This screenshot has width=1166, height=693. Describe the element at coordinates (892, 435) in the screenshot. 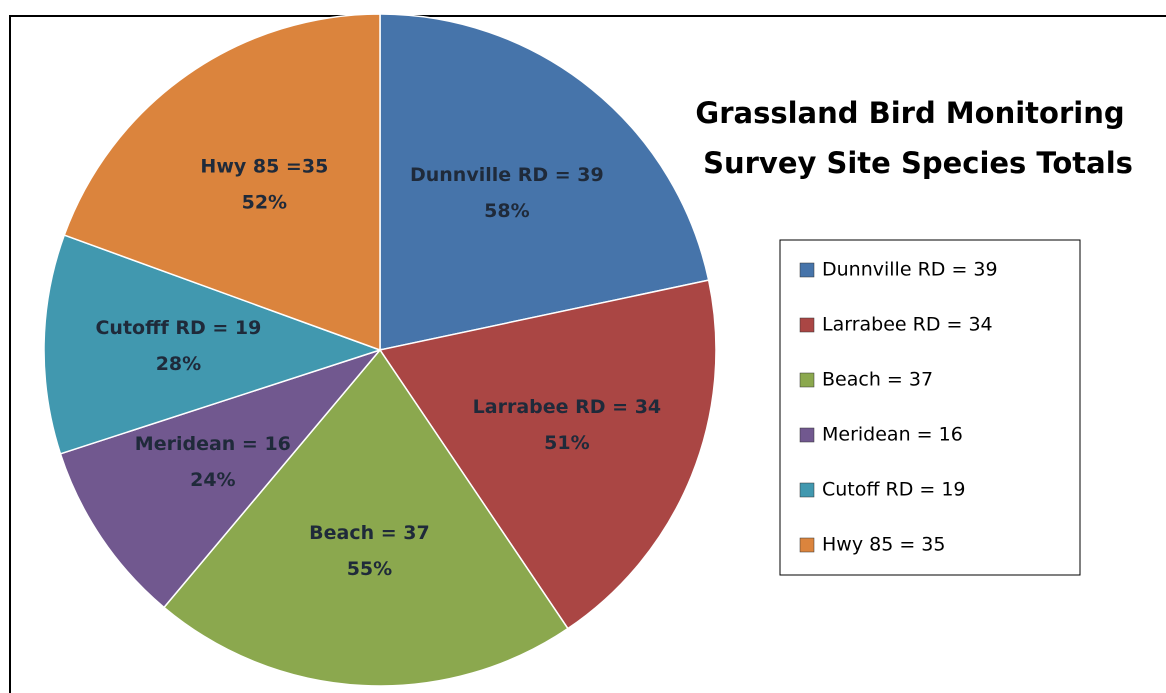

I see `legend-label: Meridean = 16` at that location.